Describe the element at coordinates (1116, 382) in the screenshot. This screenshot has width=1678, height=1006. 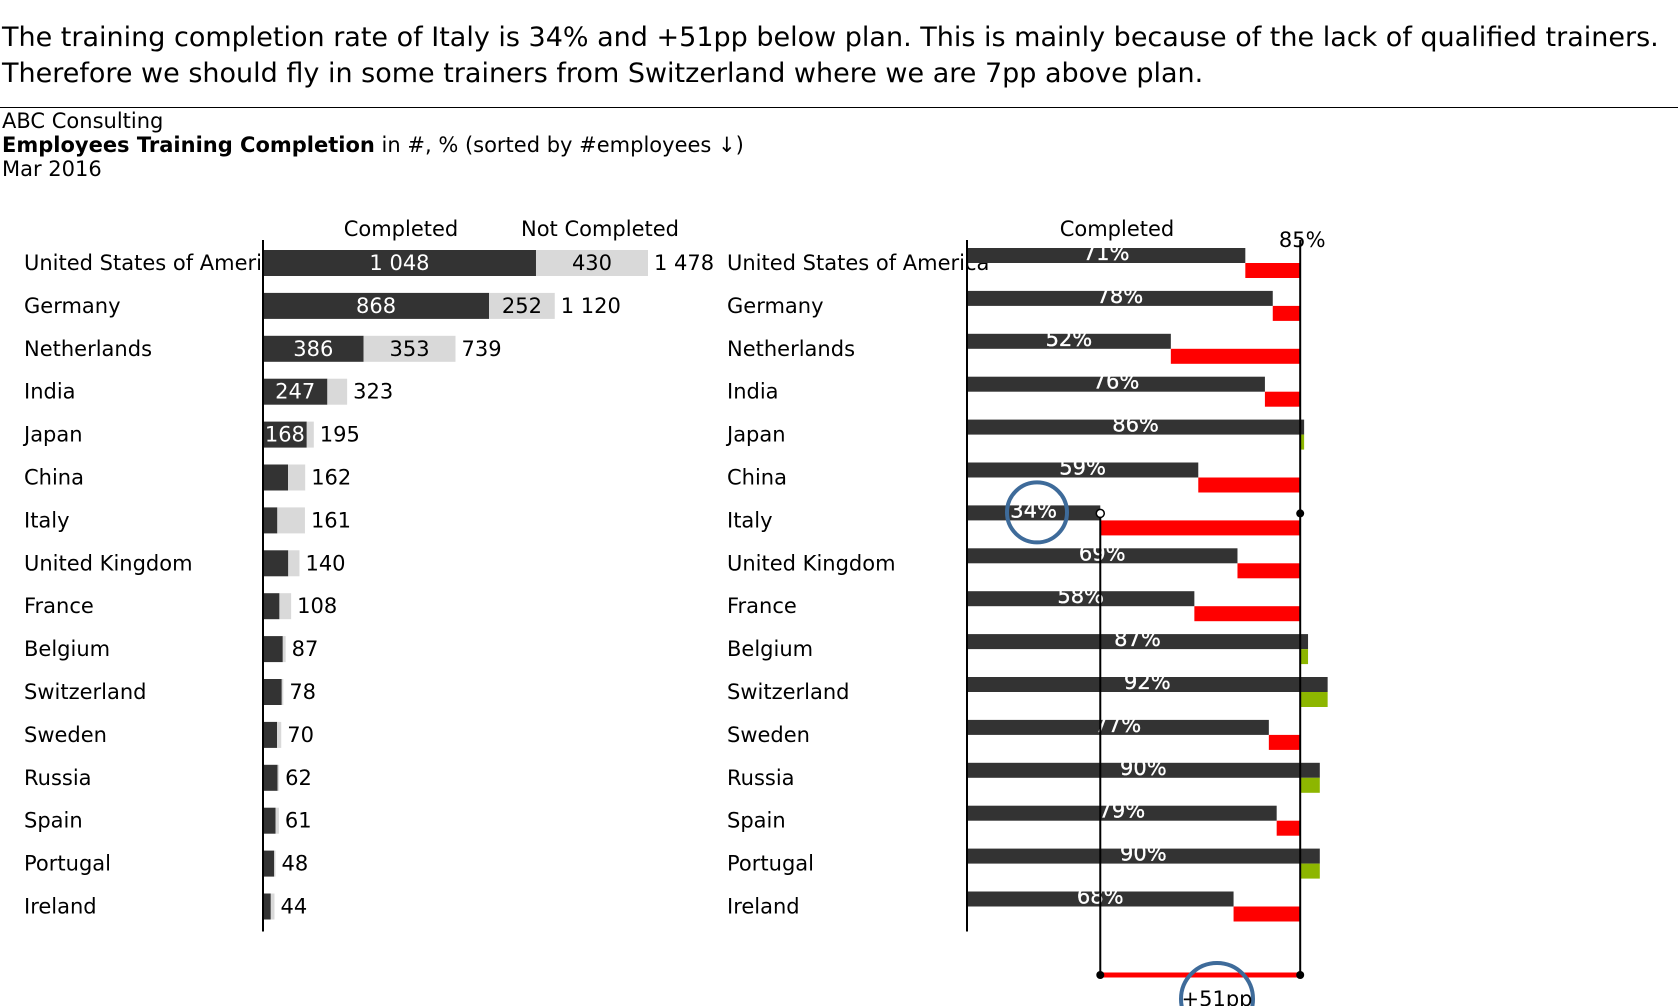
I see `value-label-rate-india: 76%` at that location.